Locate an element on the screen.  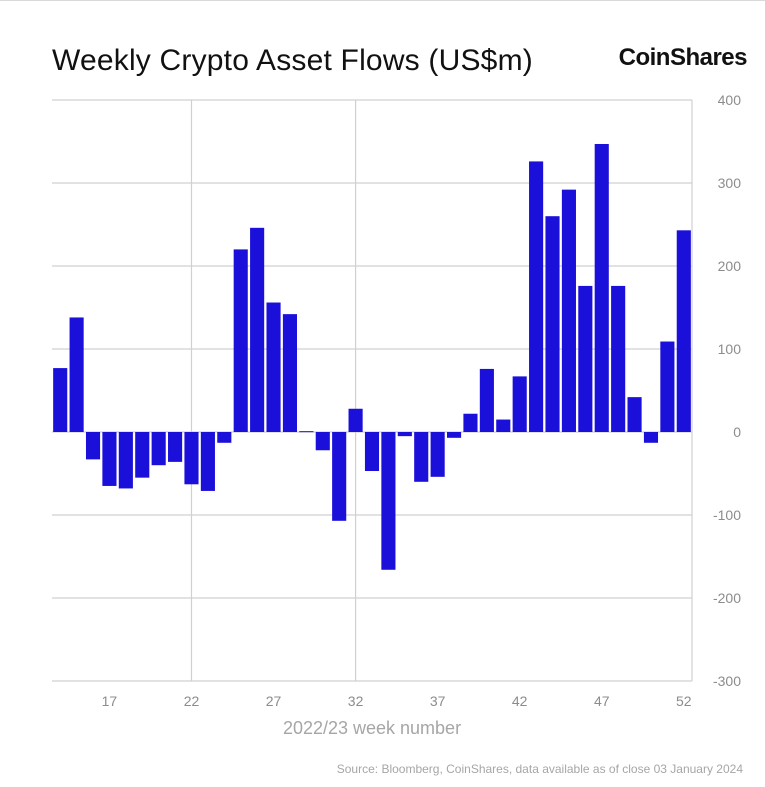
x-tick-label: 17 is located at coordinates (110, 701).